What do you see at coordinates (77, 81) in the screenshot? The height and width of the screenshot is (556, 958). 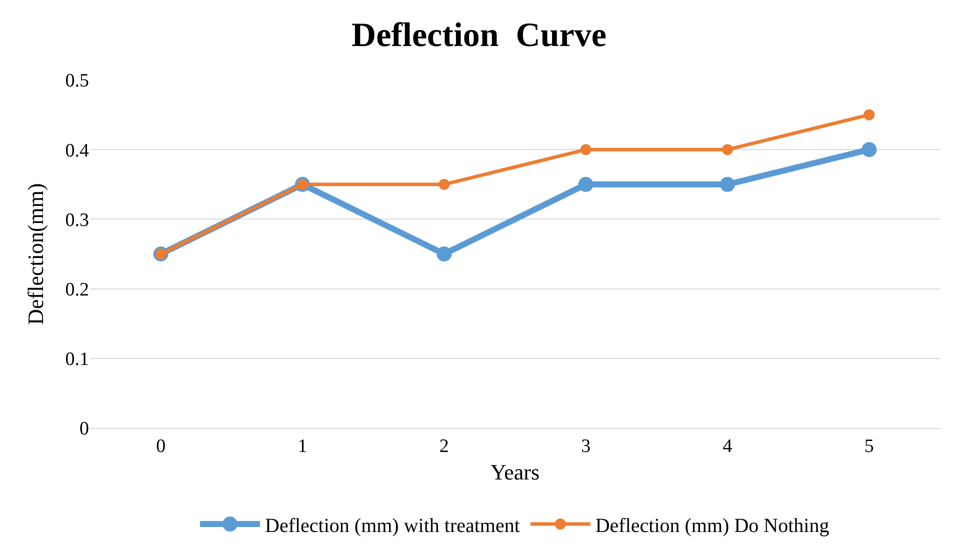 I see `y-tick-label: 0.5` at bounding box center [77, 81].